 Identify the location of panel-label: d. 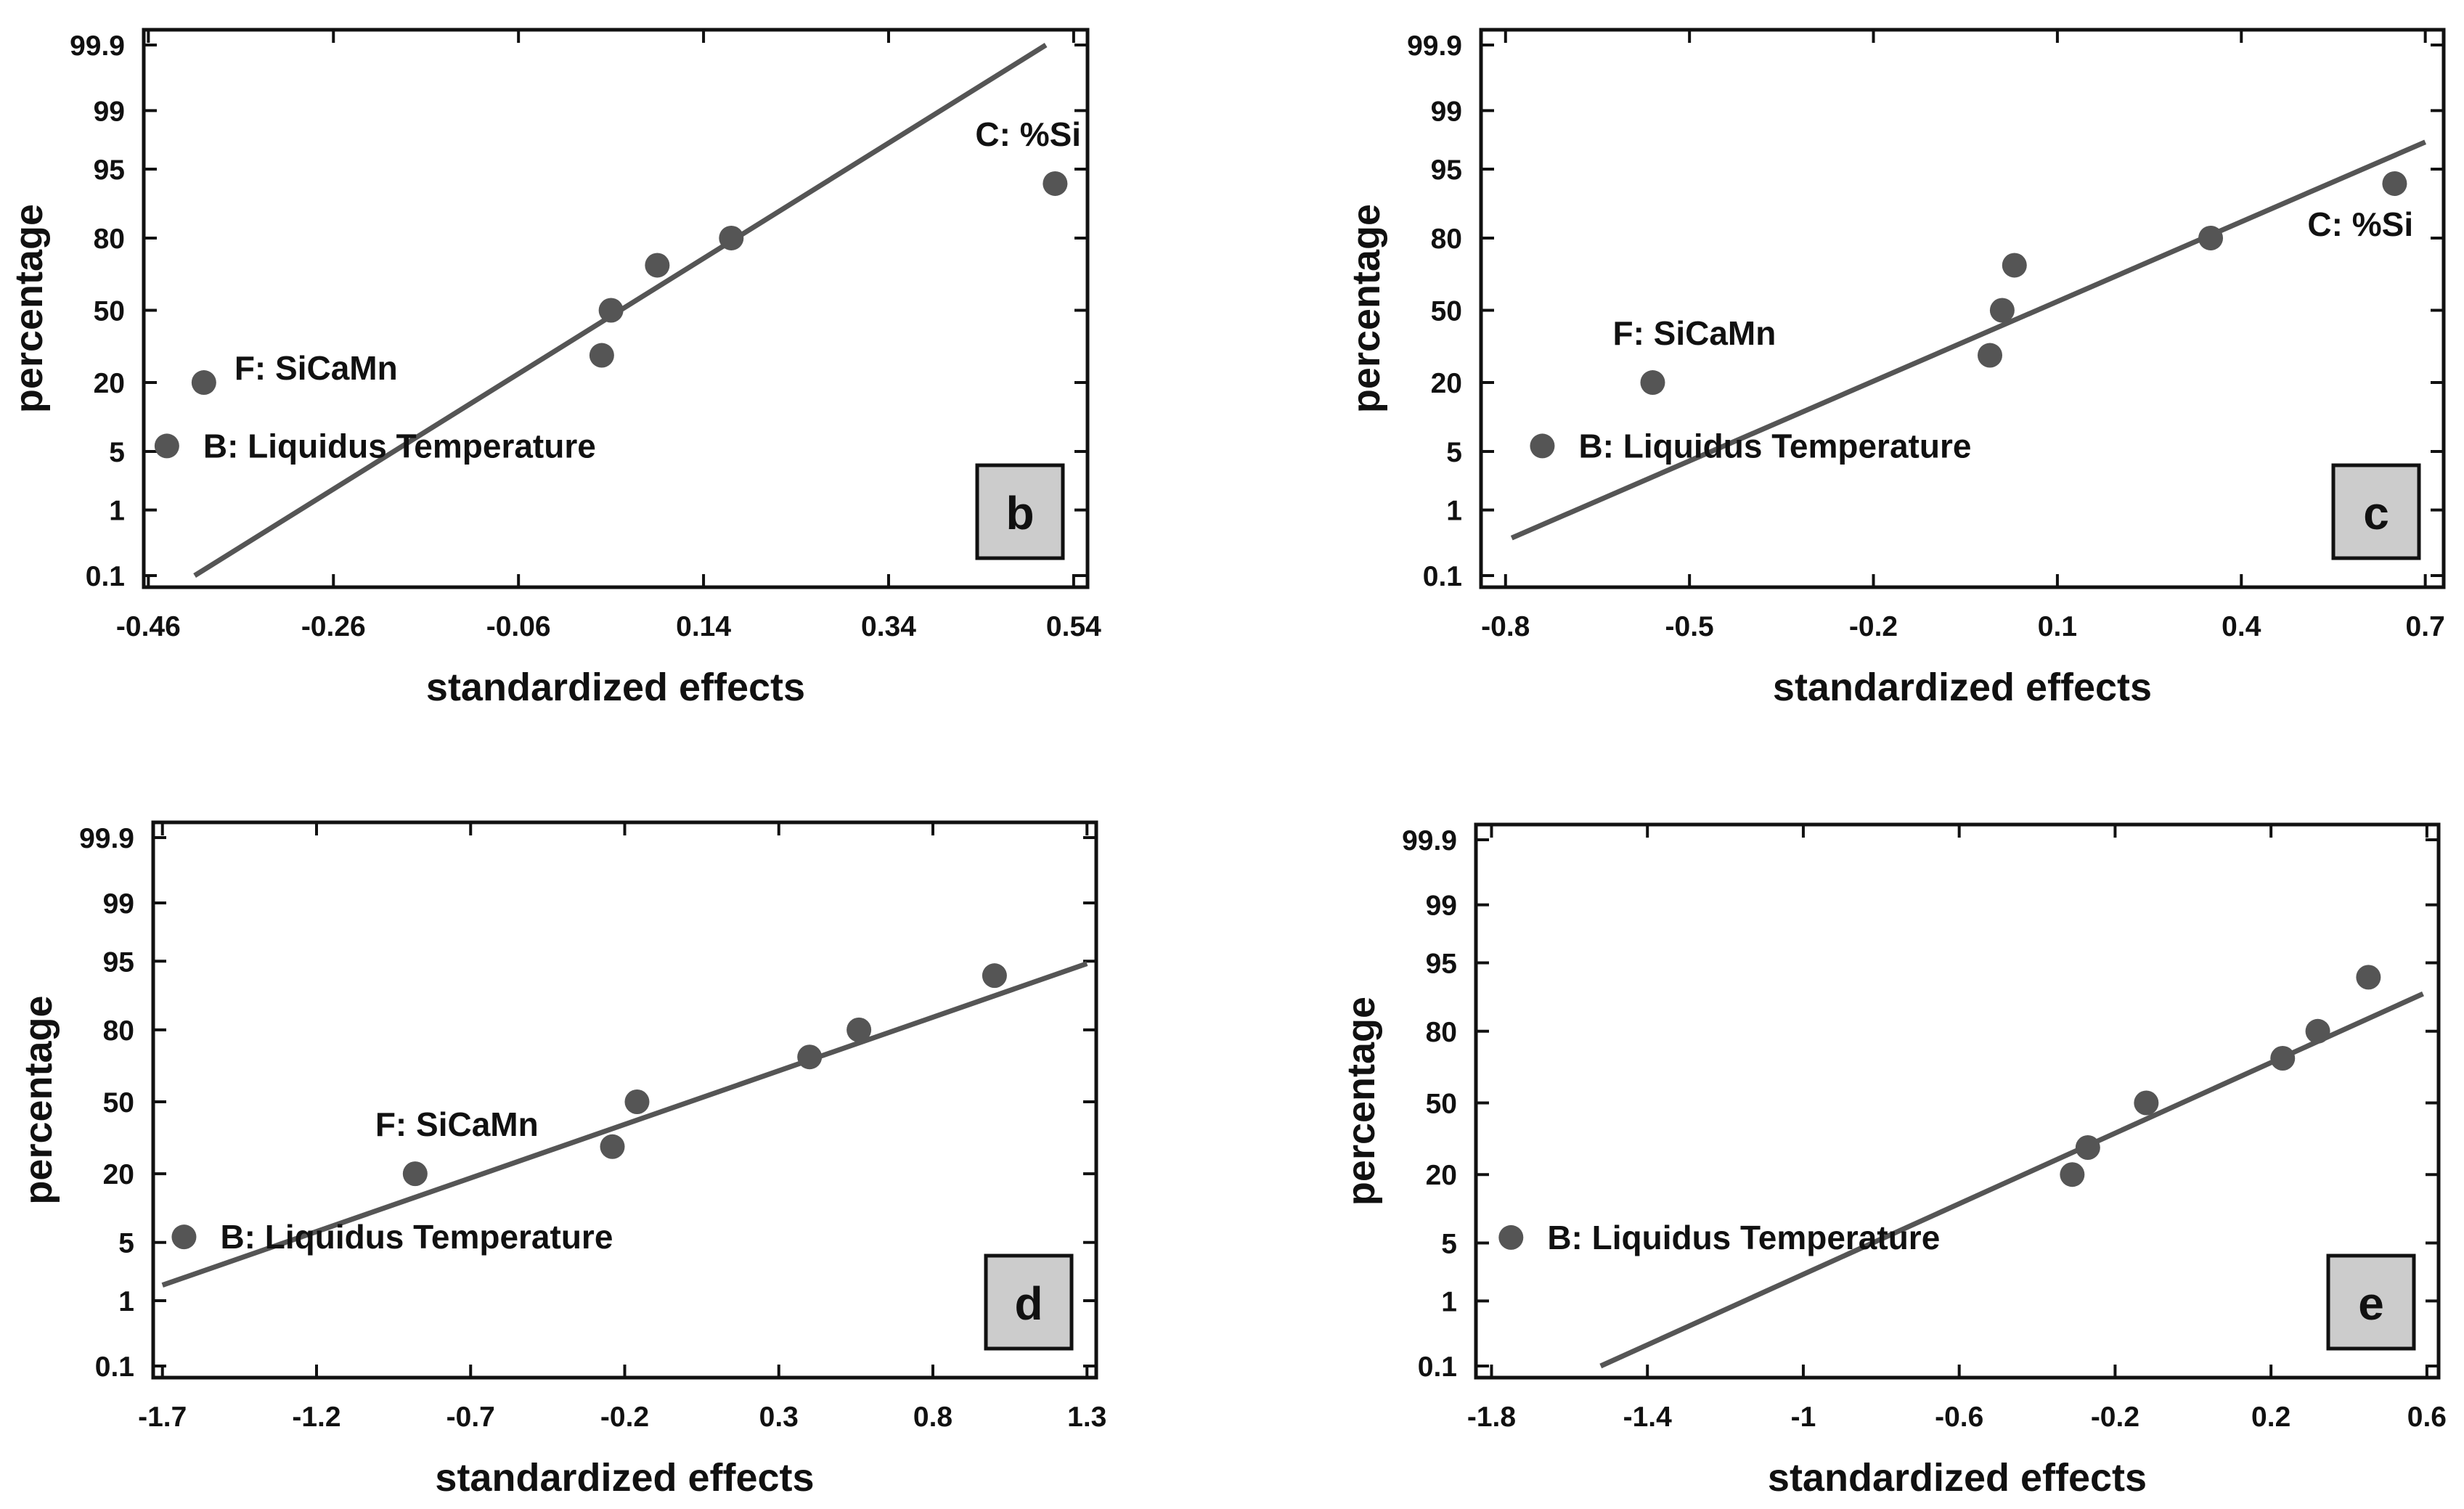
(1028, 1303).